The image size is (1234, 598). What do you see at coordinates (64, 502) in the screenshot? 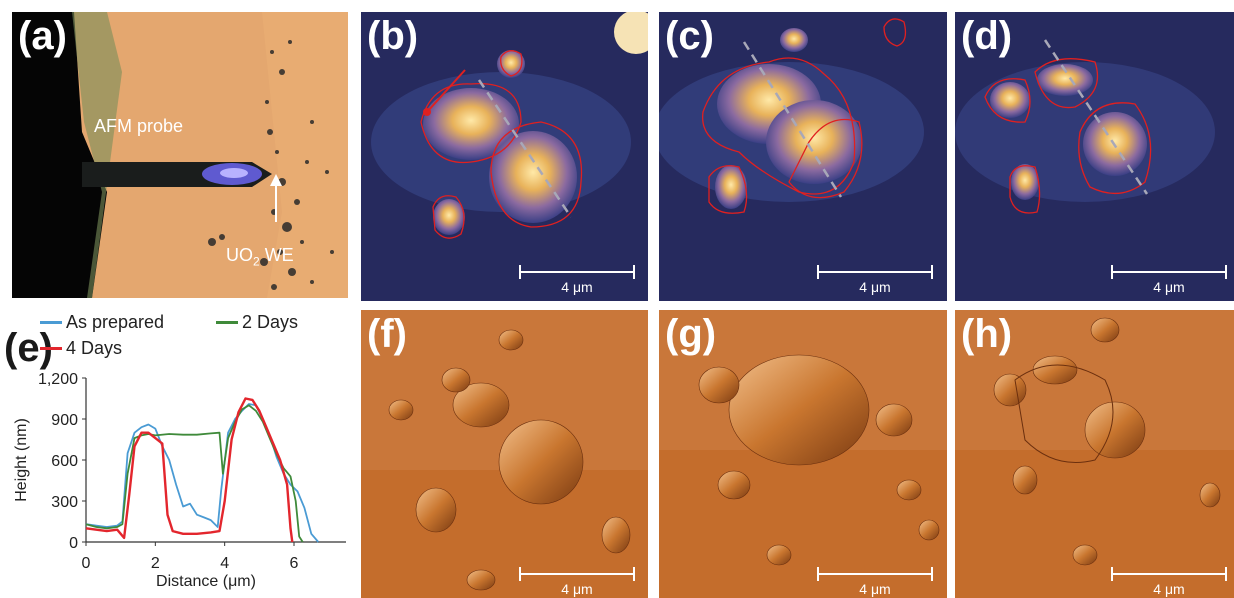
I see `y-tick-label: 300` at bounding box center [64, 502].